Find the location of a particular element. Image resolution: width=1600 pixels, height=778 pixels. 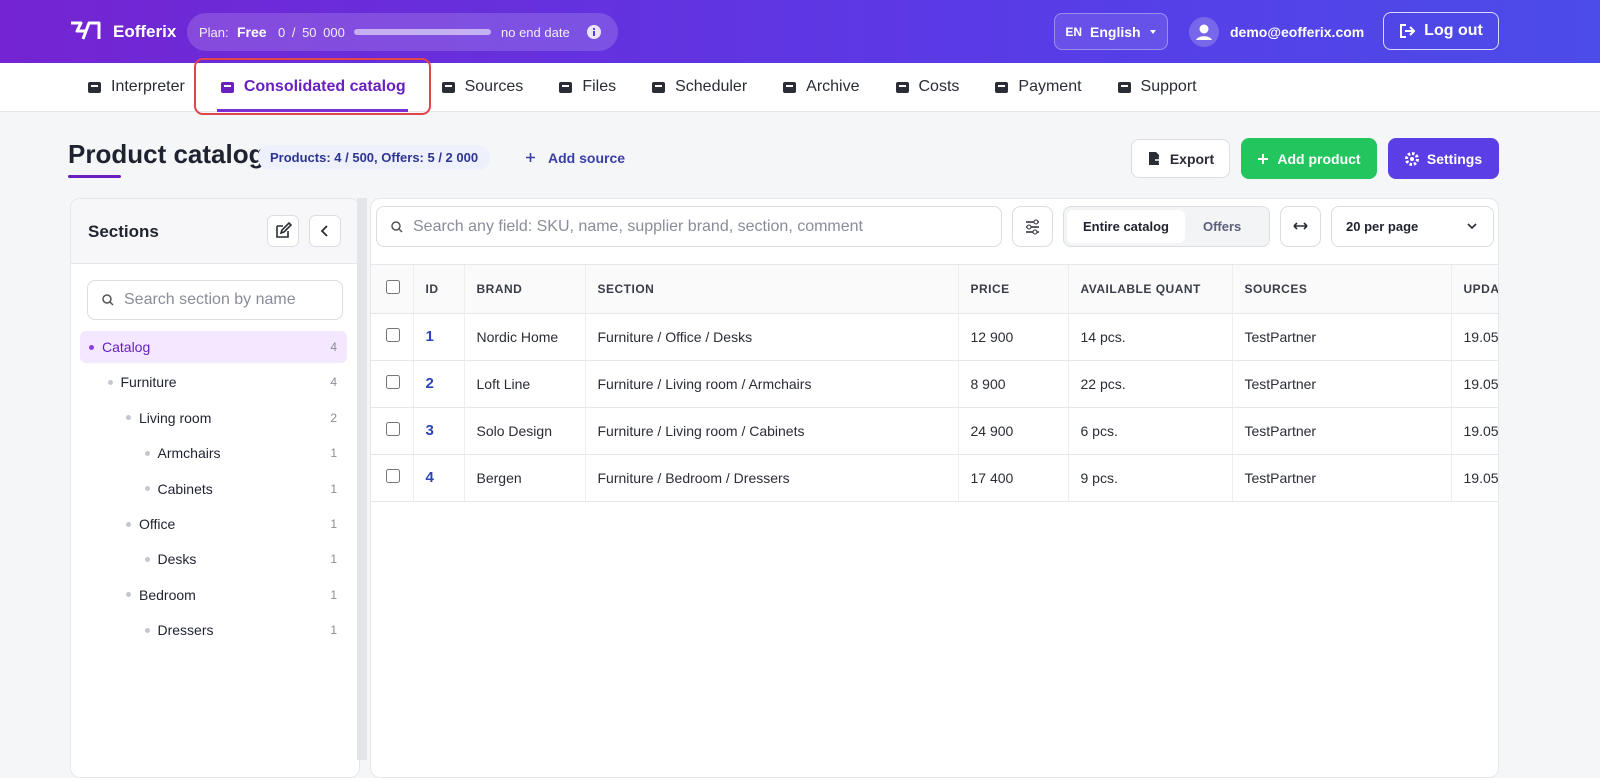

add-product-button: Add product is located at coordinates (1309, 158).